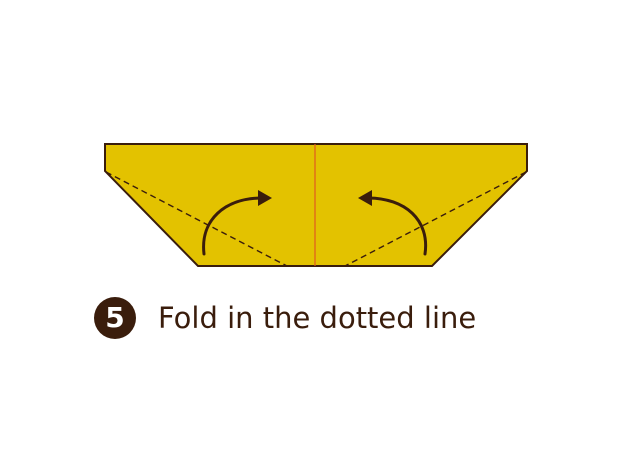  What do you see at coordinates (115, 318) in the screenshot?
I see `step-number-badge: 5` at bounding box center [115, 318].